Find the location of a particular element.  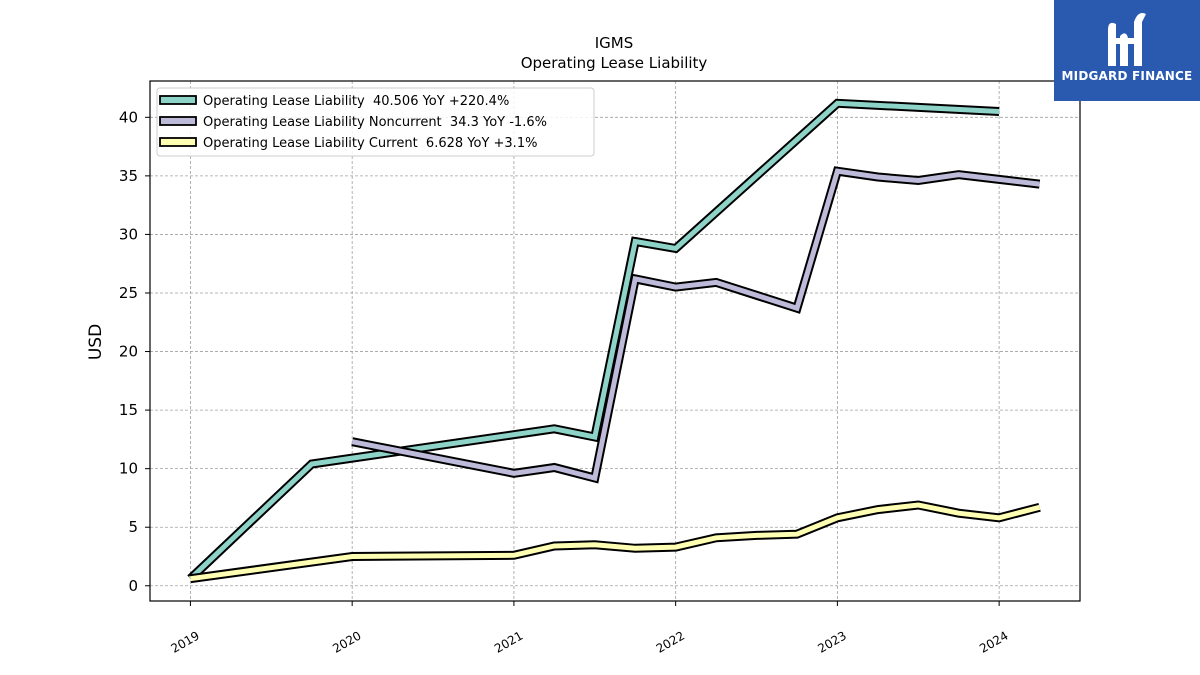

x-tick-label: 2021 is located at coordinates (508, 641).